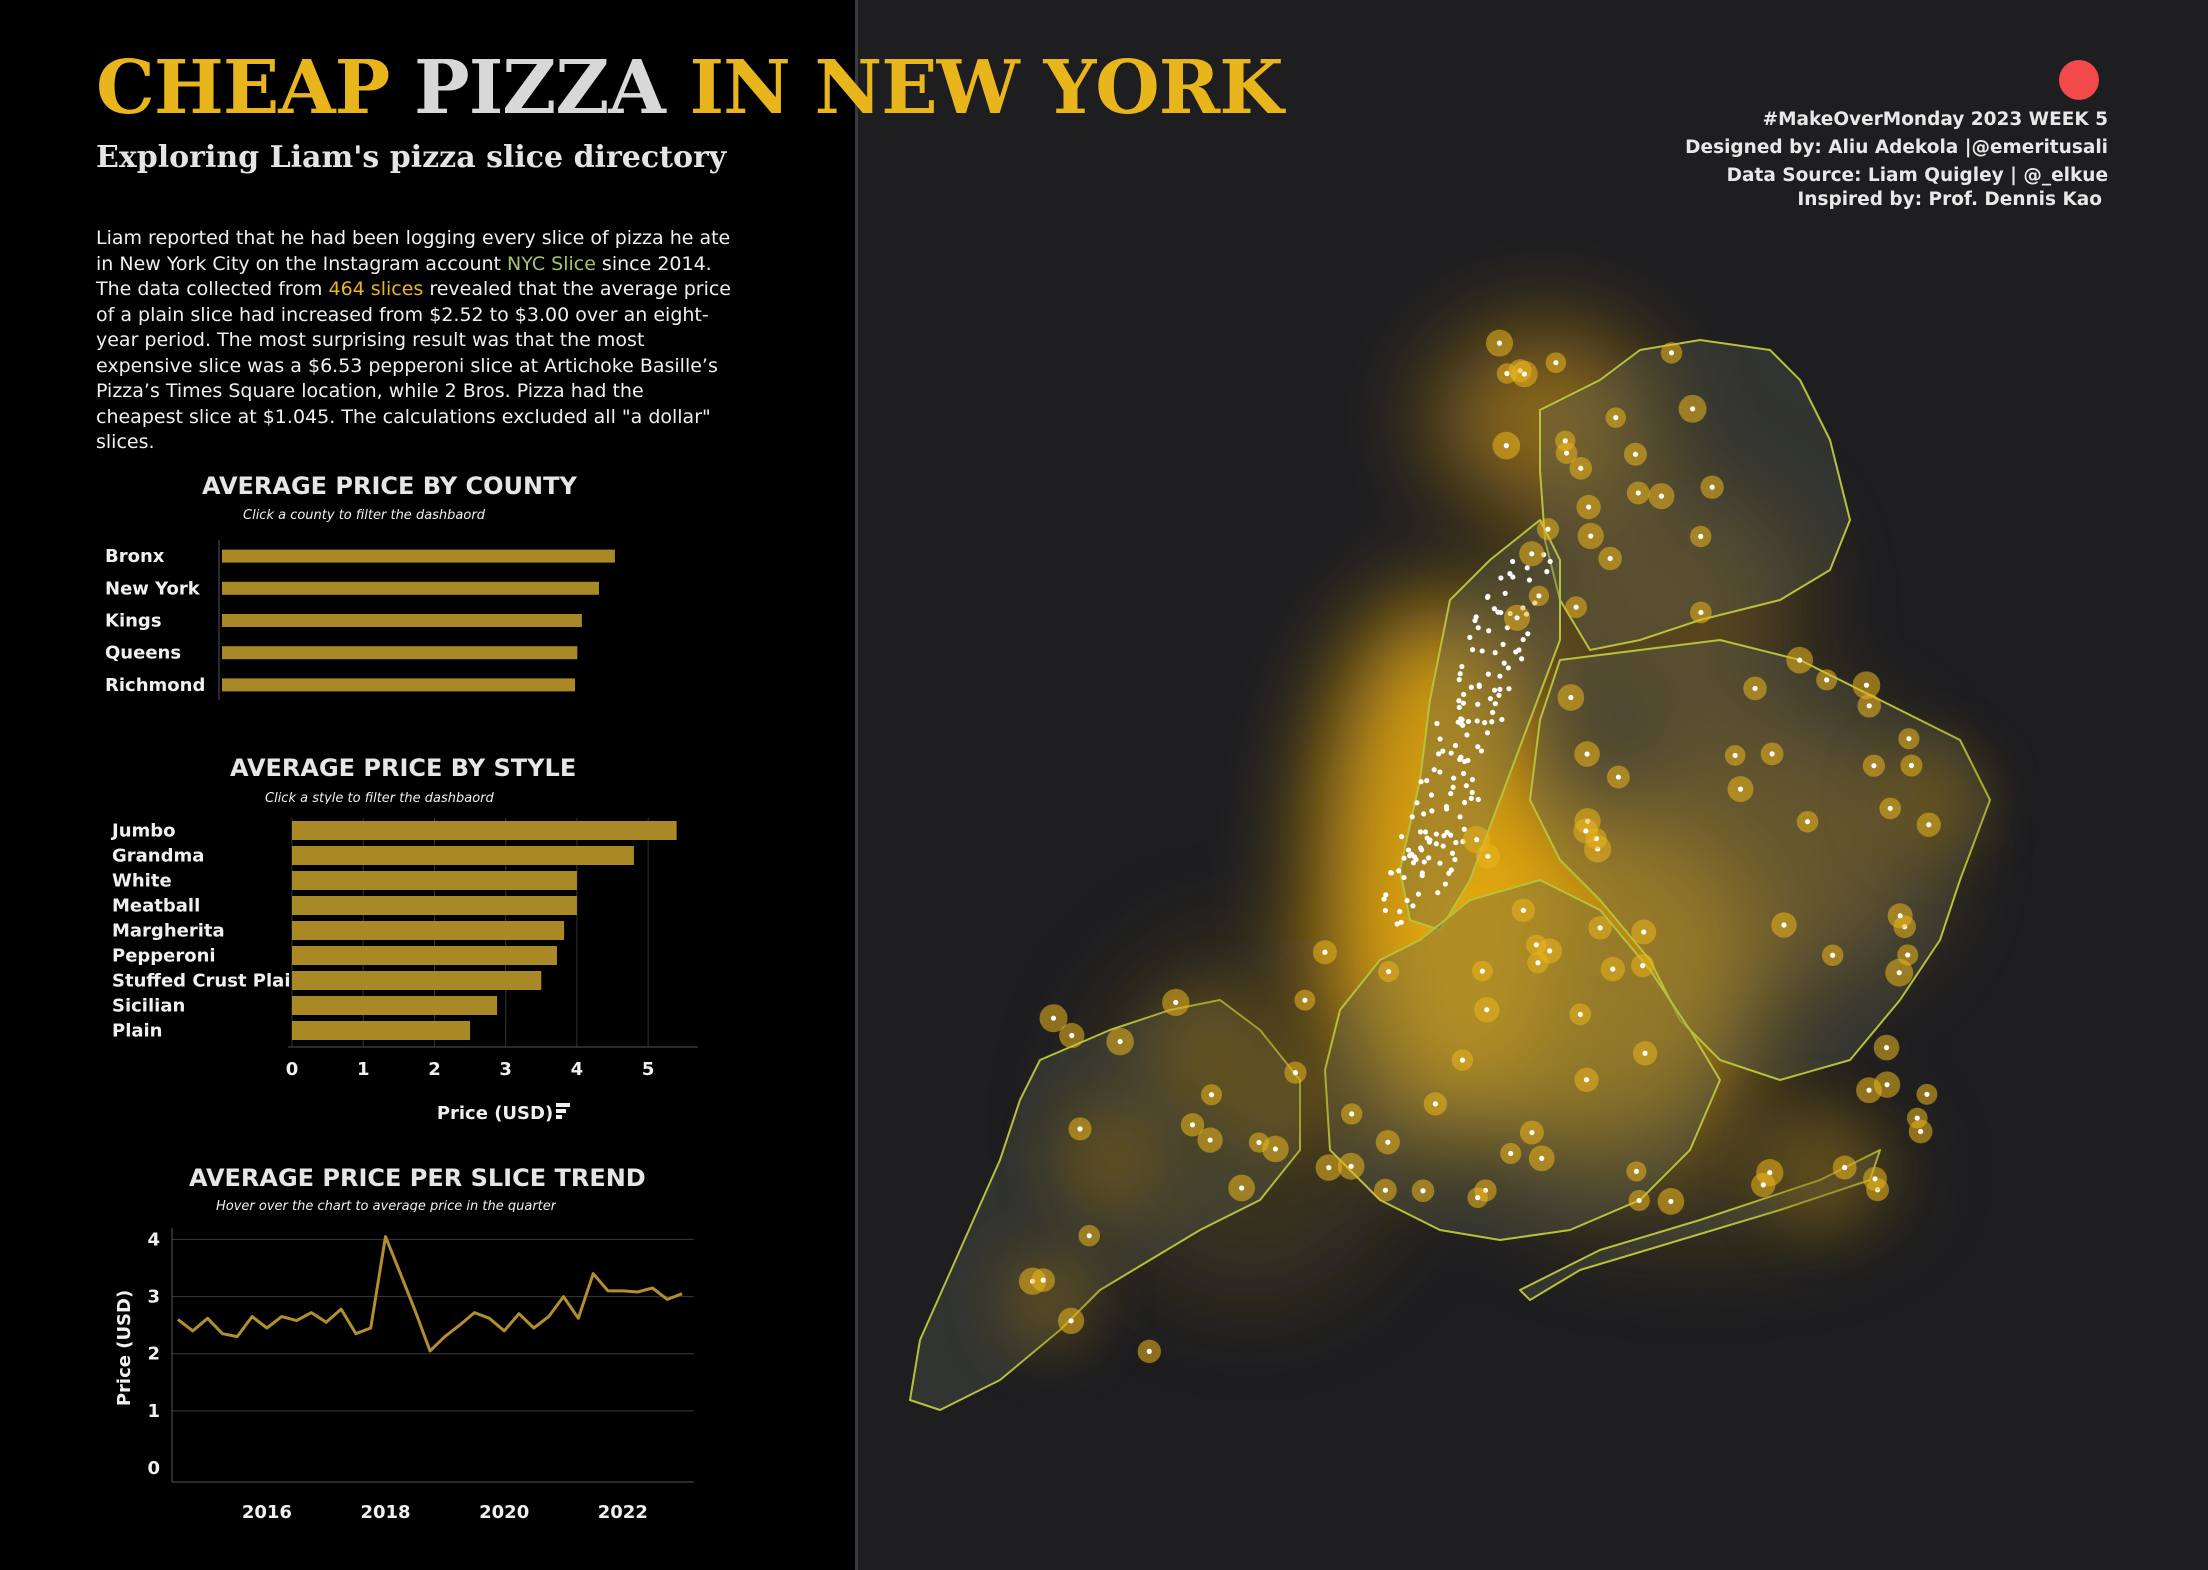  I want to click on style-label: Jumbo, so click(143, 831).